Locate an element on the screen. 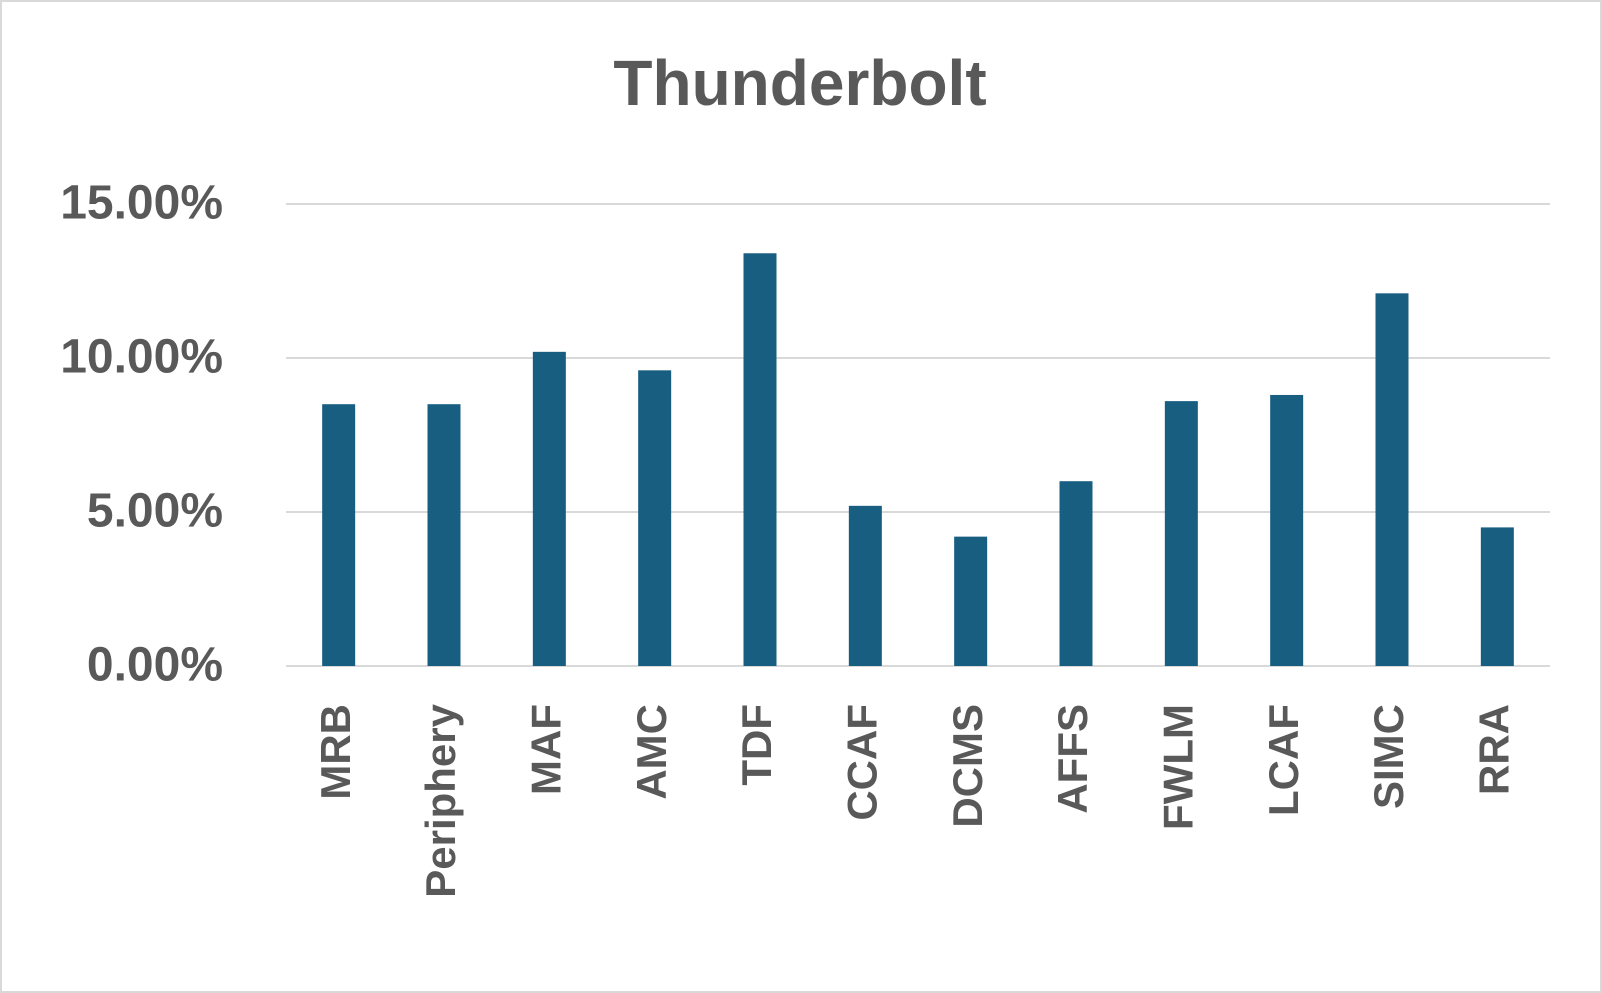 The width and height of the screenshot is (1602, 993). x-tick-label: LCAF is located at coordinates (1283, 760).